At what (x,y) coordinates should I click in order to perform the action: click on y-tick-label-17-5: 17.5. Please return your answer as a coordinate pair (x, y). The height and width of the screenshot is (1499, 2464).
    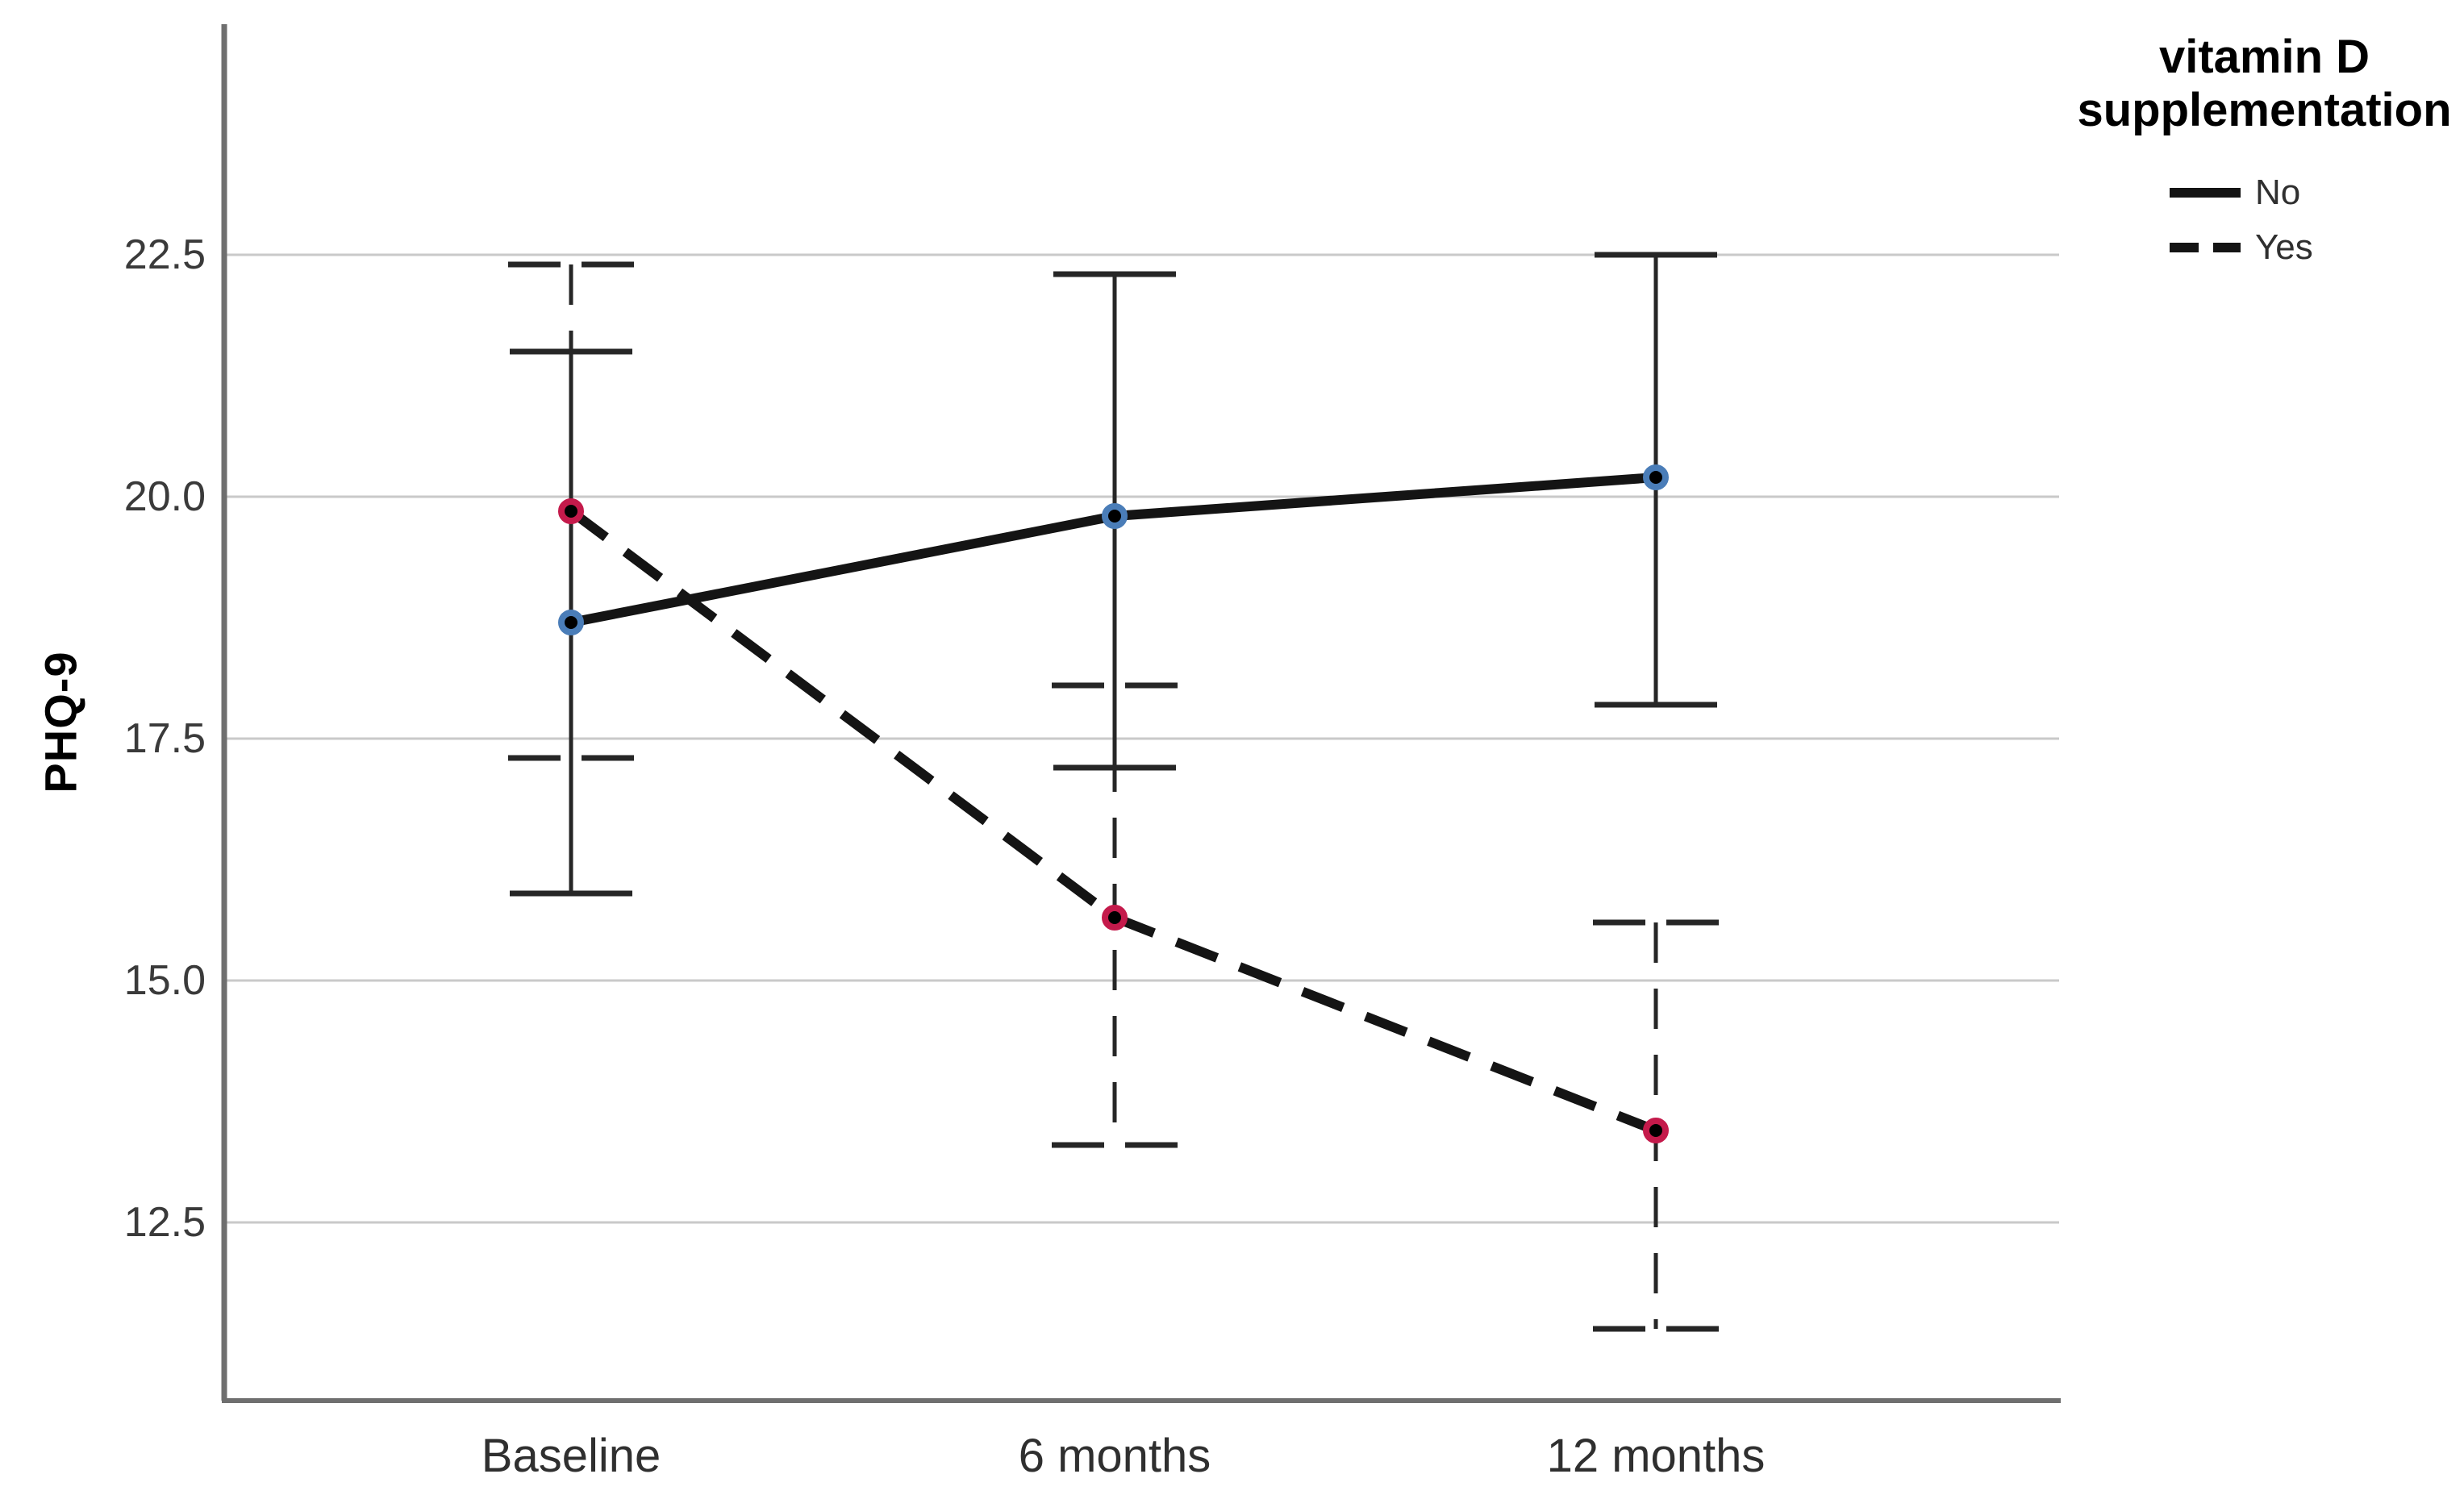
    Looking at the image, I should click on (164, 738).